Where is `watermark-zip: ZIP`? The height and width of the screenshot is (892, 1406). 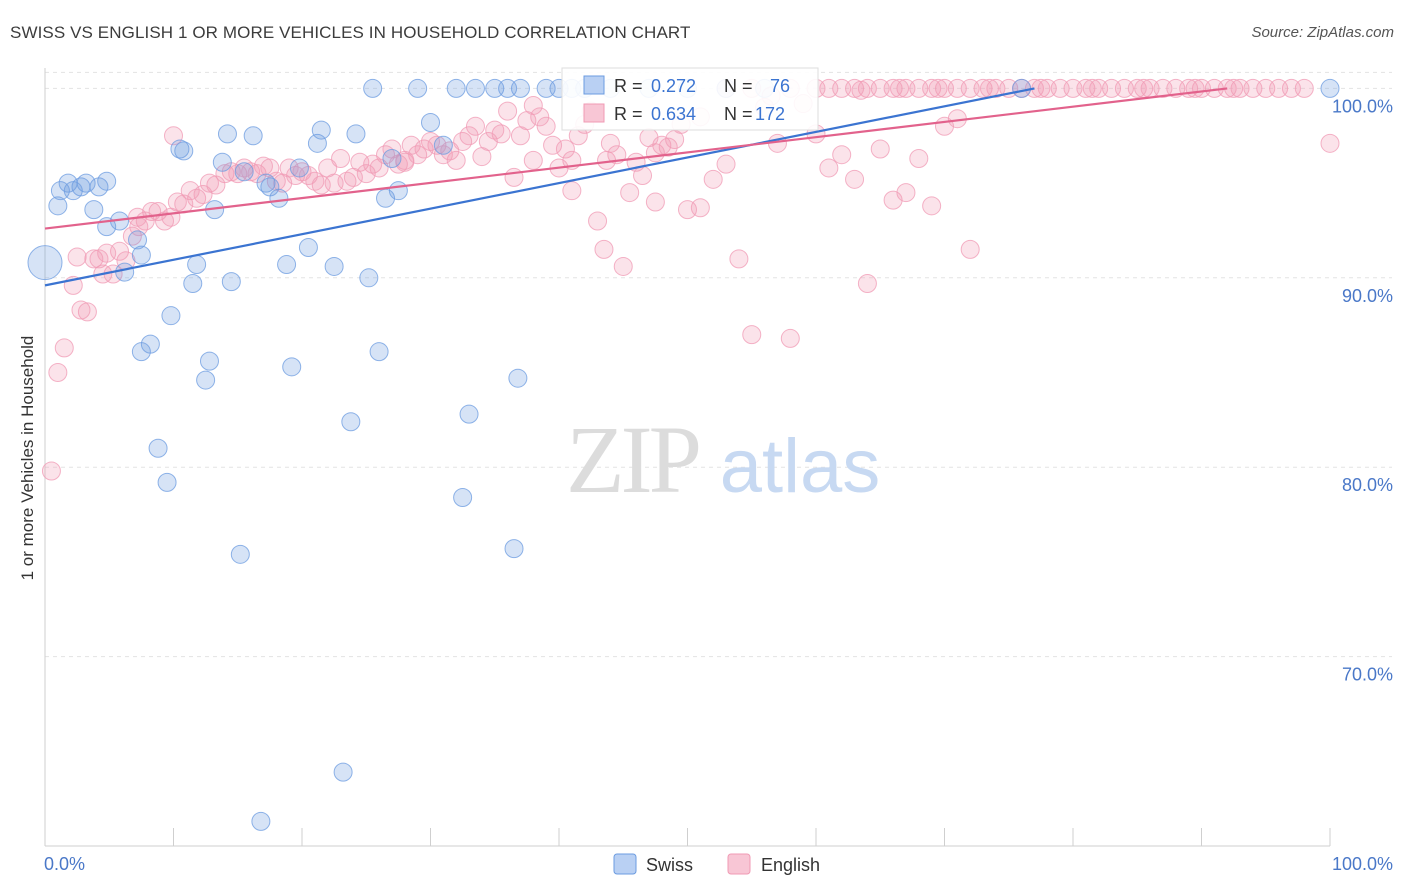
watermark-zip: ZIP is located at coordinates (632, 459).